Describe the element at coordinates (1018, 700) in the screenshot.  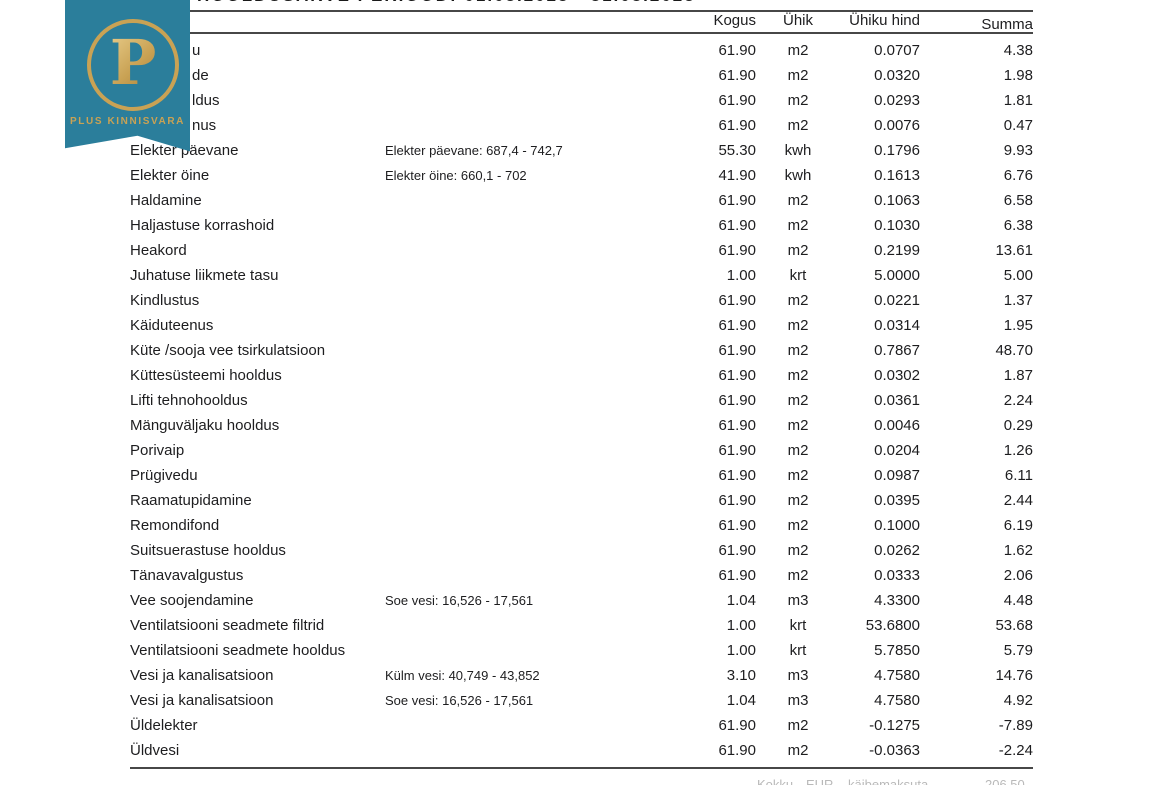
I see `cell-summa: 4.92` at that location.